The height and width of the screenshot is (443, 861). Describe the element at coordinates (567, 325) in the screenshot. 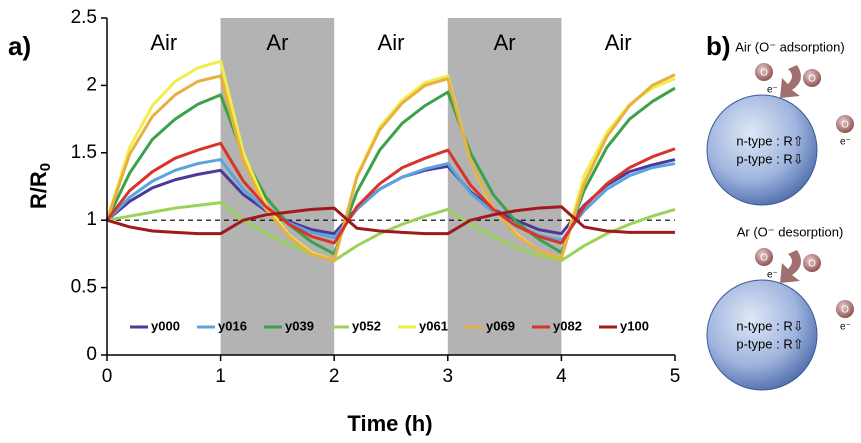

I see `legend-label: y082` at that location.